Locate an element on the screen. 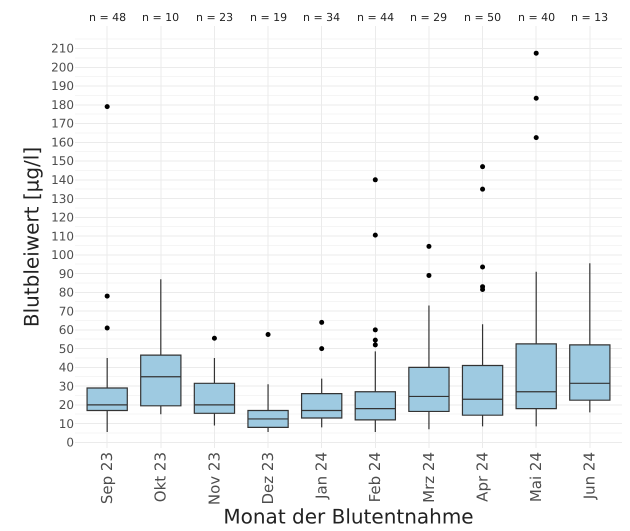 The image size is (630, 531). y-tick-label: 140 is located at coordinates (62, 180).